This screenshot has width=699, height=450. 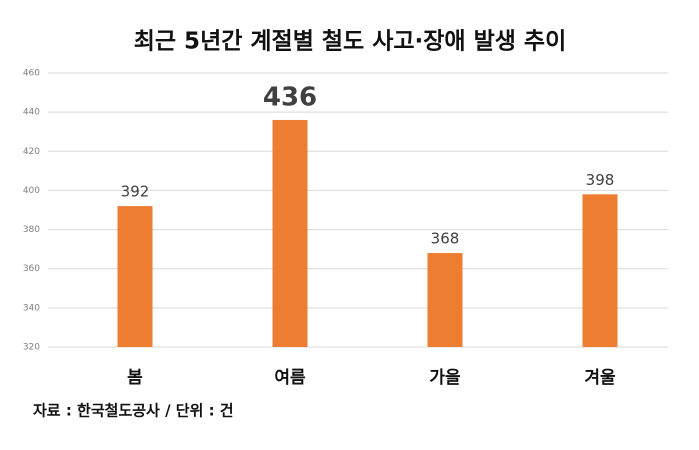 I want to click on x-tick-label: 가을, so click(x=445, y=378).